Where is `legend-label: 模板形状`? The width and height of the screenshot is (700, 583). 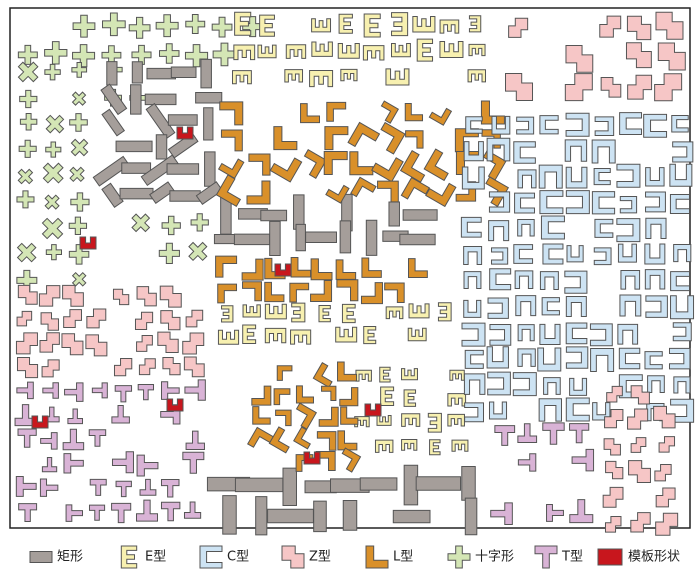
legend-label: 模板形状 is located at coordinates (654, 557).